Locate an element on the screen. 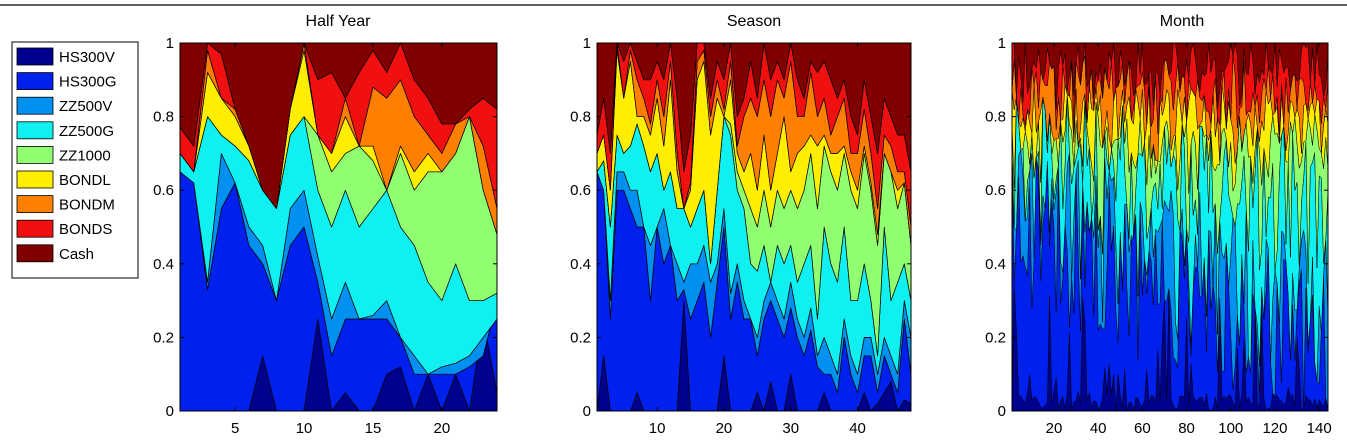 The image size is (1347, 447). legend-swatch-zz1000 is located at coordinates (35, 154).